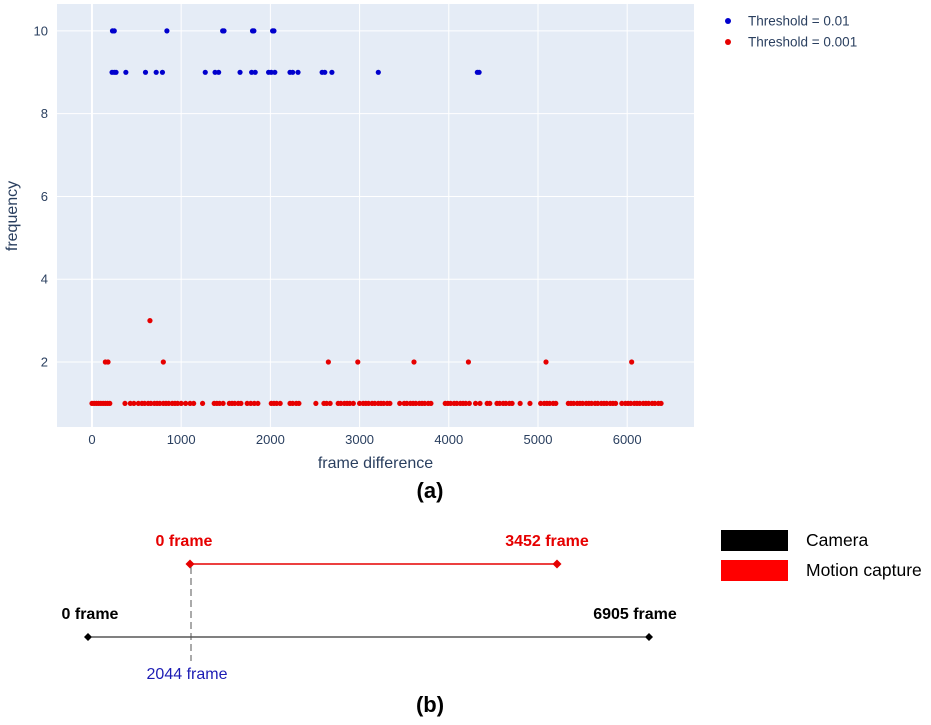  I want to click on x-tick-label: 0, so click(91, 439).